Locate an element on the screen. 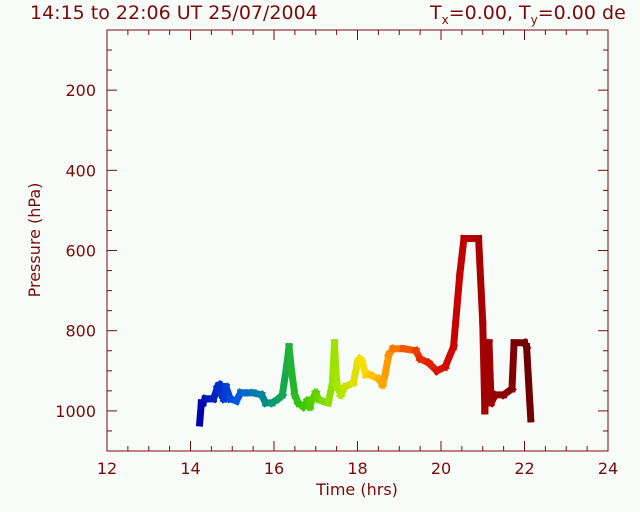  y-tick-label: 1000 is located at coordinates (75, 411).